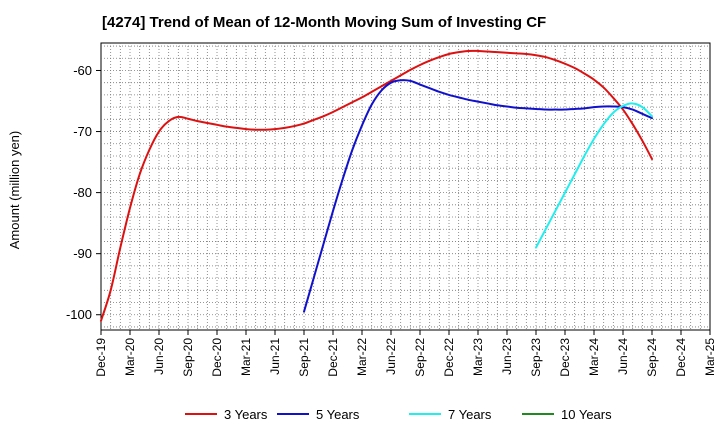 This screenshot has height=440, width=720. What do you see at coordinates (652, 357) in the screenshot?
I see `x-tick-label: Sep-24` at bounding box center [652, 357].